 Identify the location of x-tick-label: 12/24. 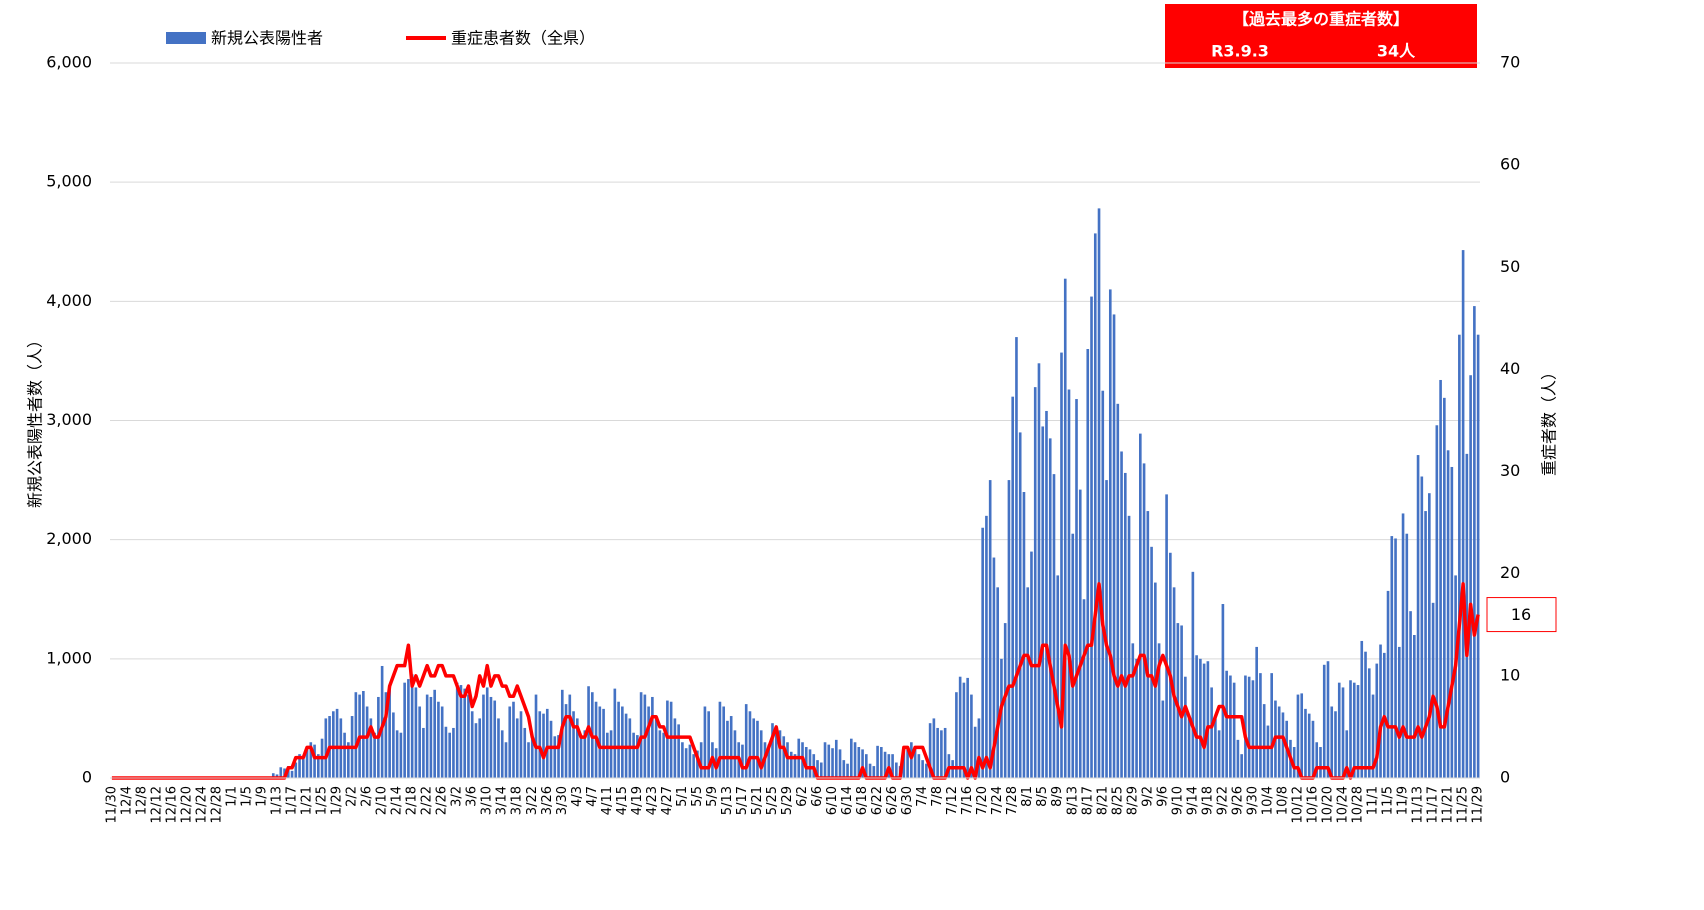
(201, 804).